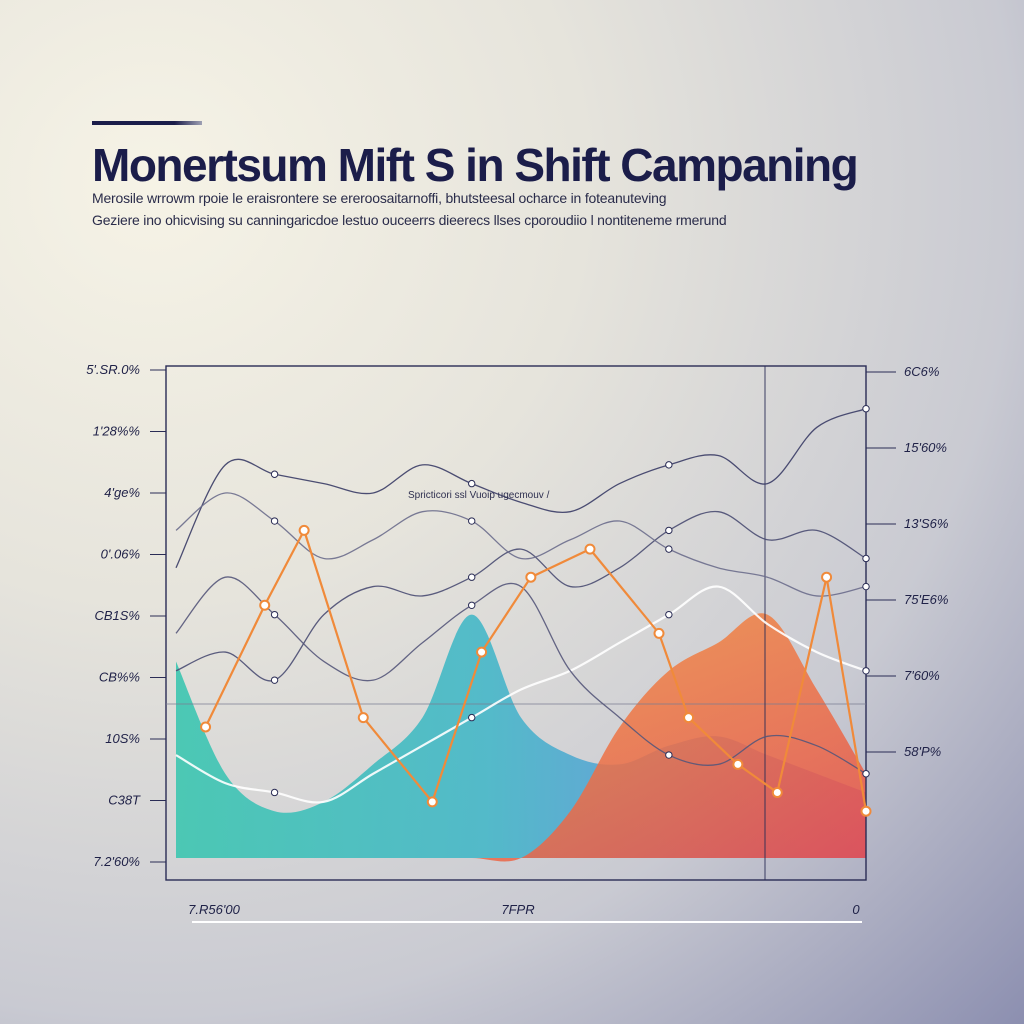  Describe the element at coordinates (214, 909) in the screenshot. I see `x-tick-1: 7.R56'00` at that location.